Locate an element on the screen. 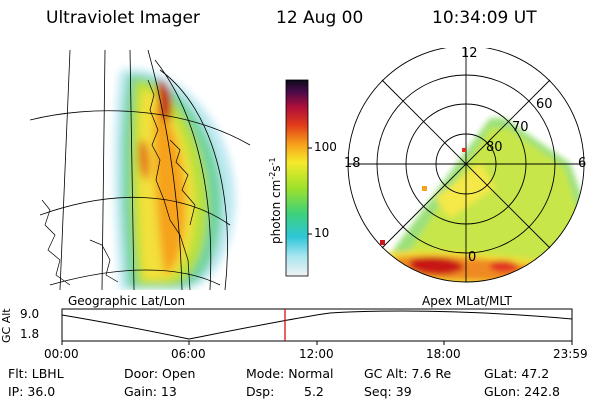  colorbar-tick-100: 100 is located at coordinates (325, 147).